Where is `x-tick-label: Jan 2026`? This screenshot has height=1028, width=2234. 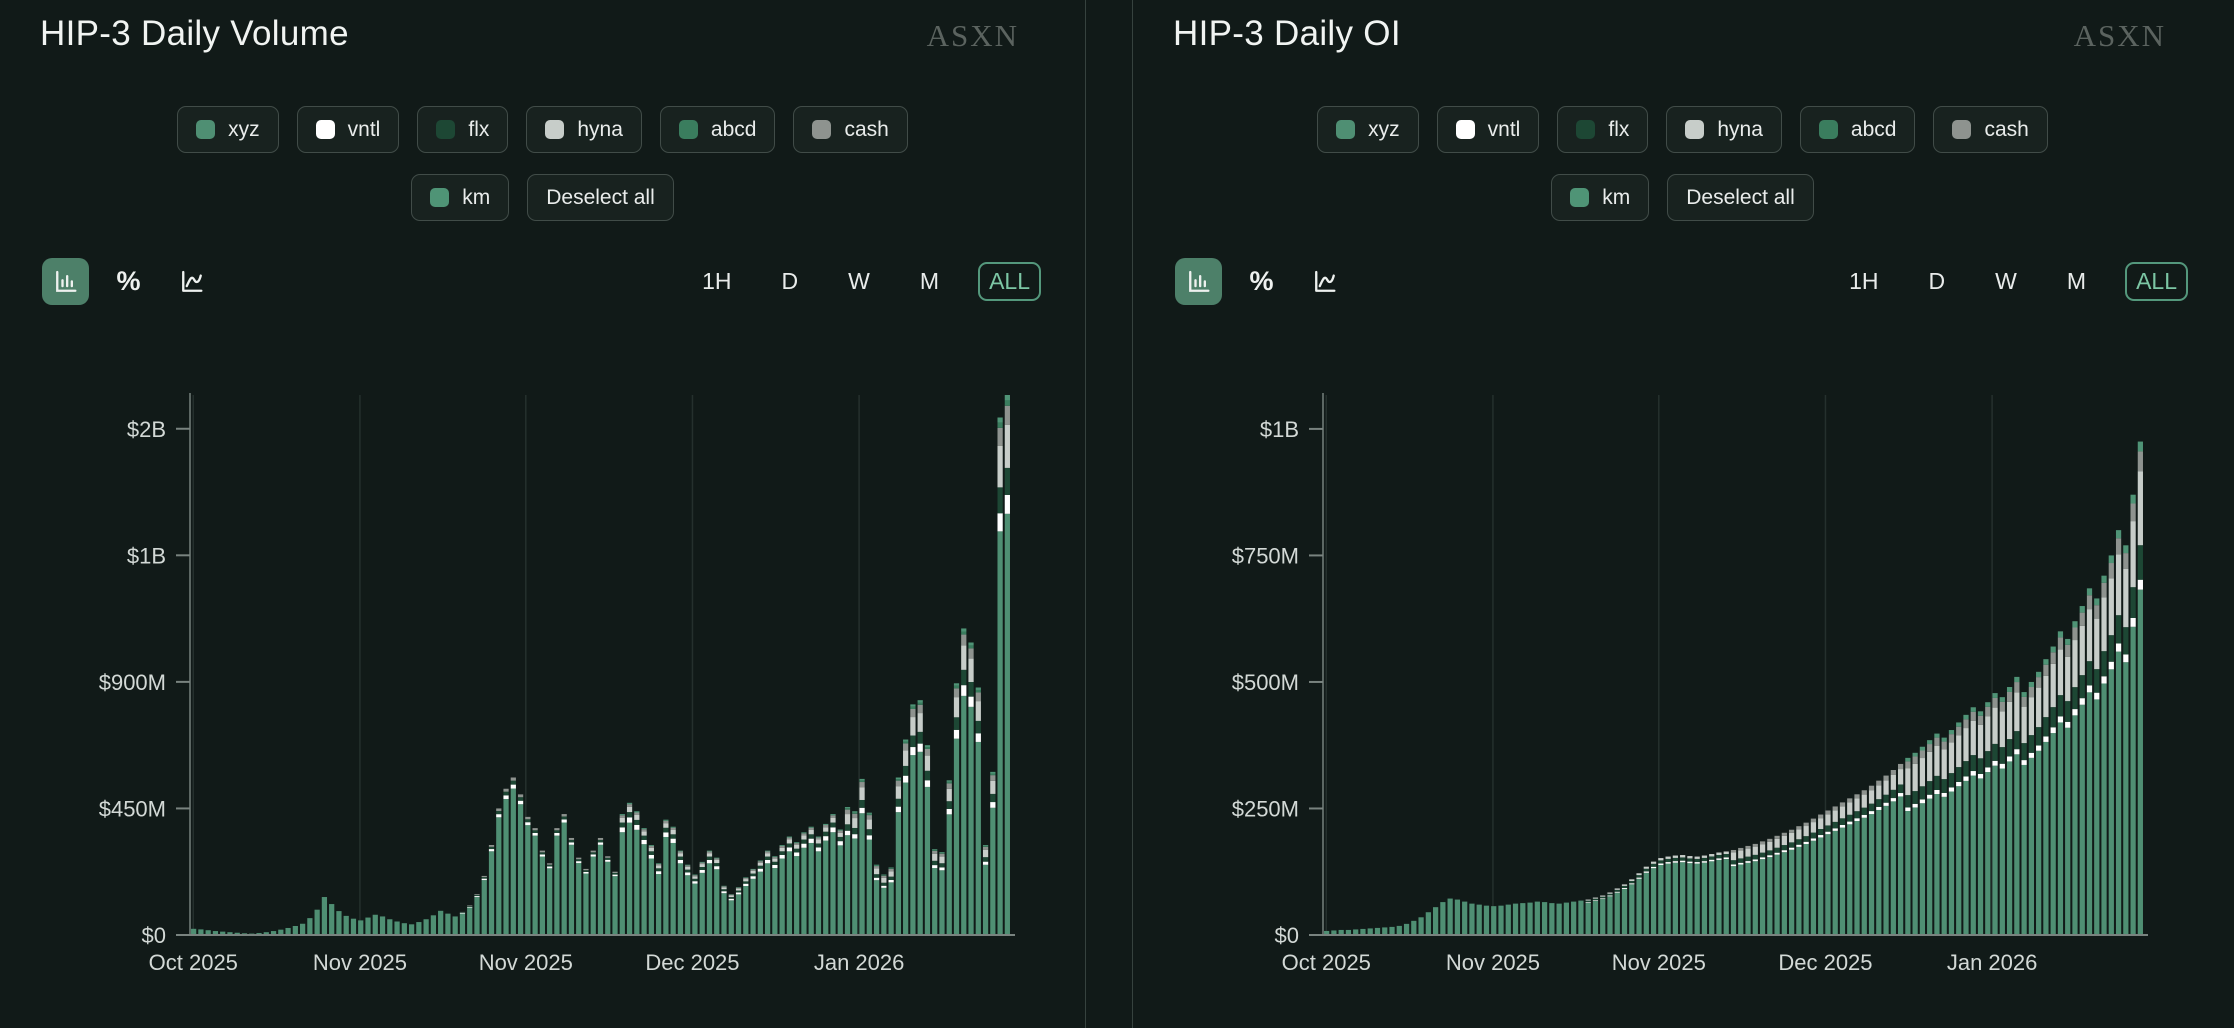
x-tick-label: Jan 2026 is located at coordinates (1992, 962).